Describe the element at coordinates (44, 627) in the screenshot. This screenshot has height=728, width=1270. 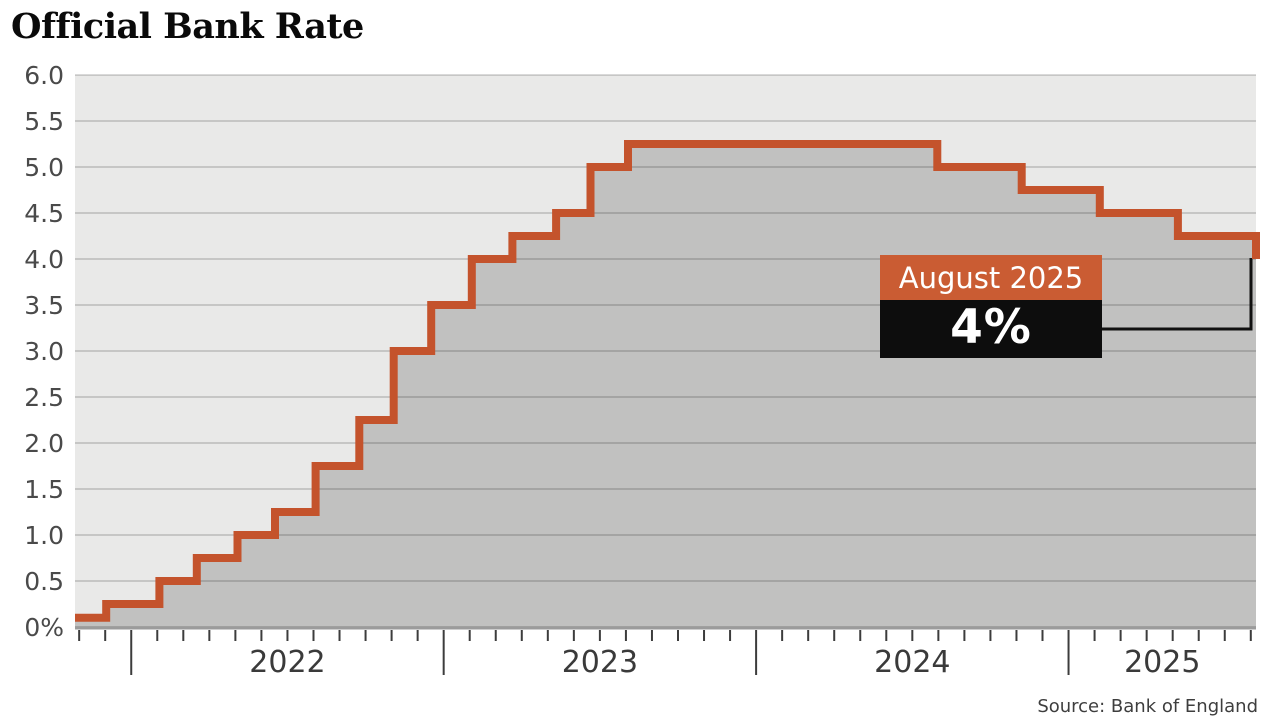
I see `y-axis-label: 0%` at that location.